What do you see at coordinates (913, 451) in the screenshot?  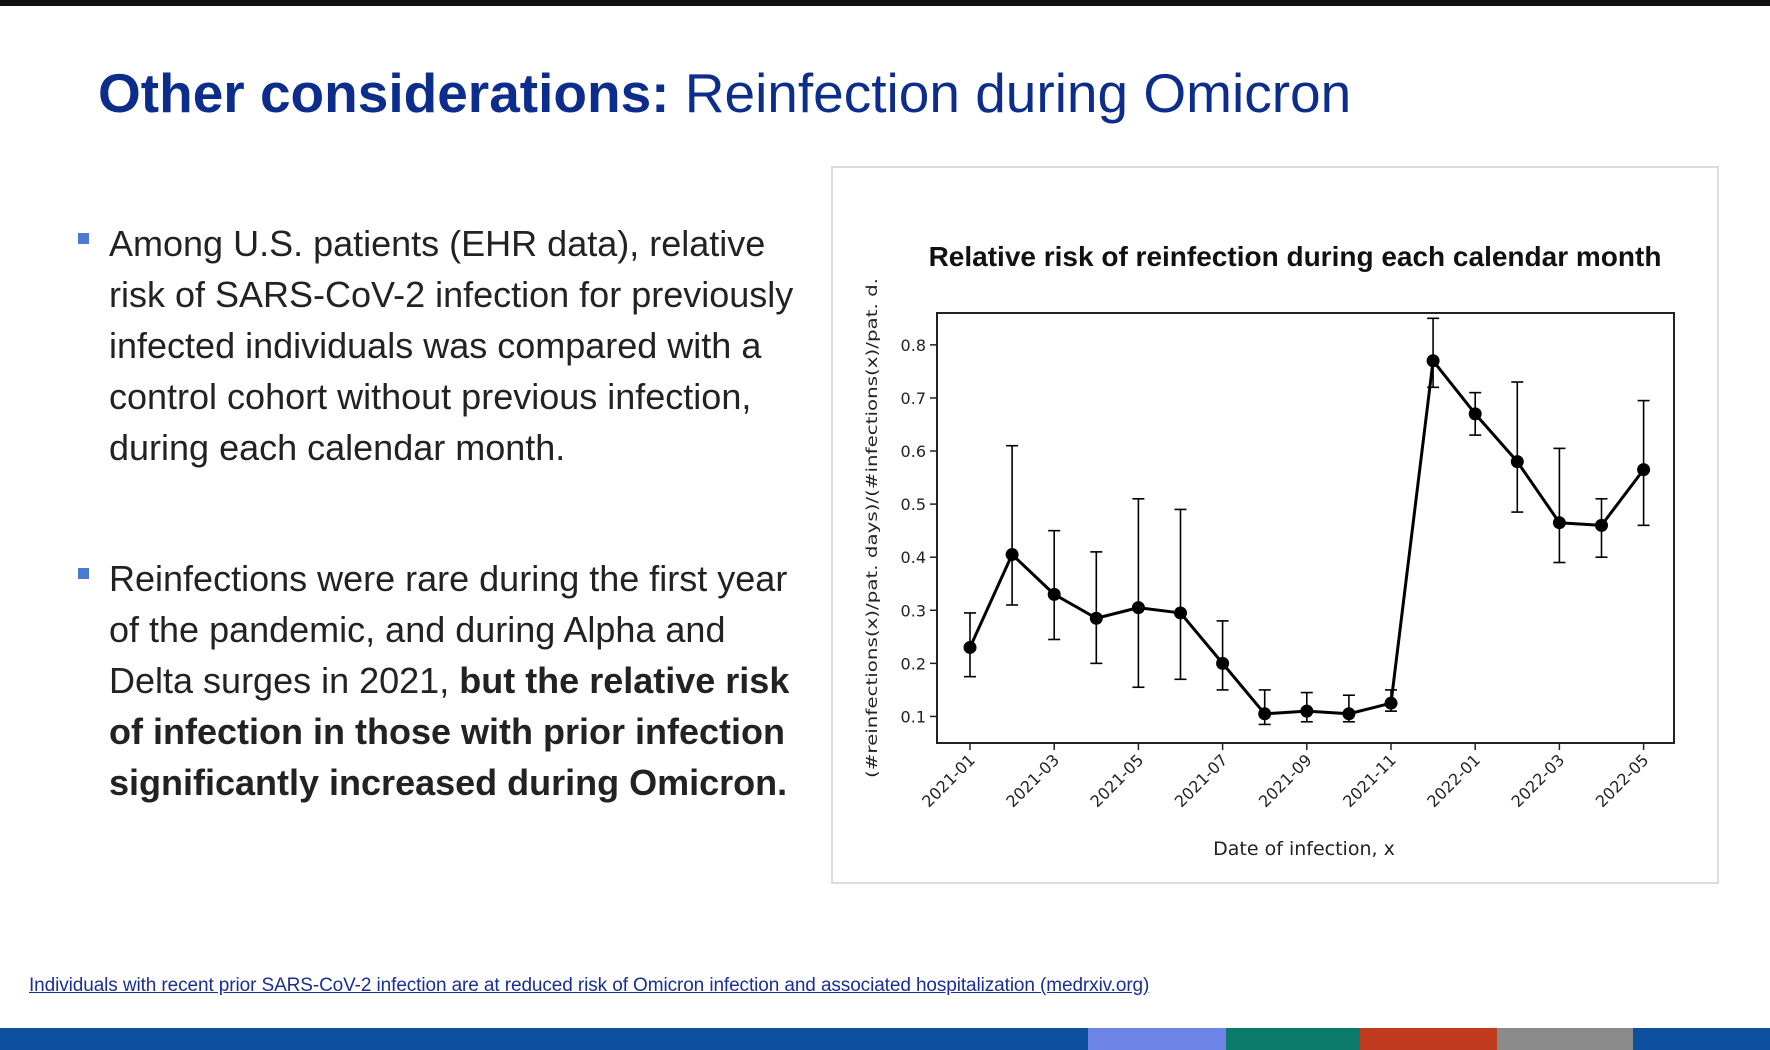 I see `y-tick-label: 0.6` at bounding box center [913, 451].